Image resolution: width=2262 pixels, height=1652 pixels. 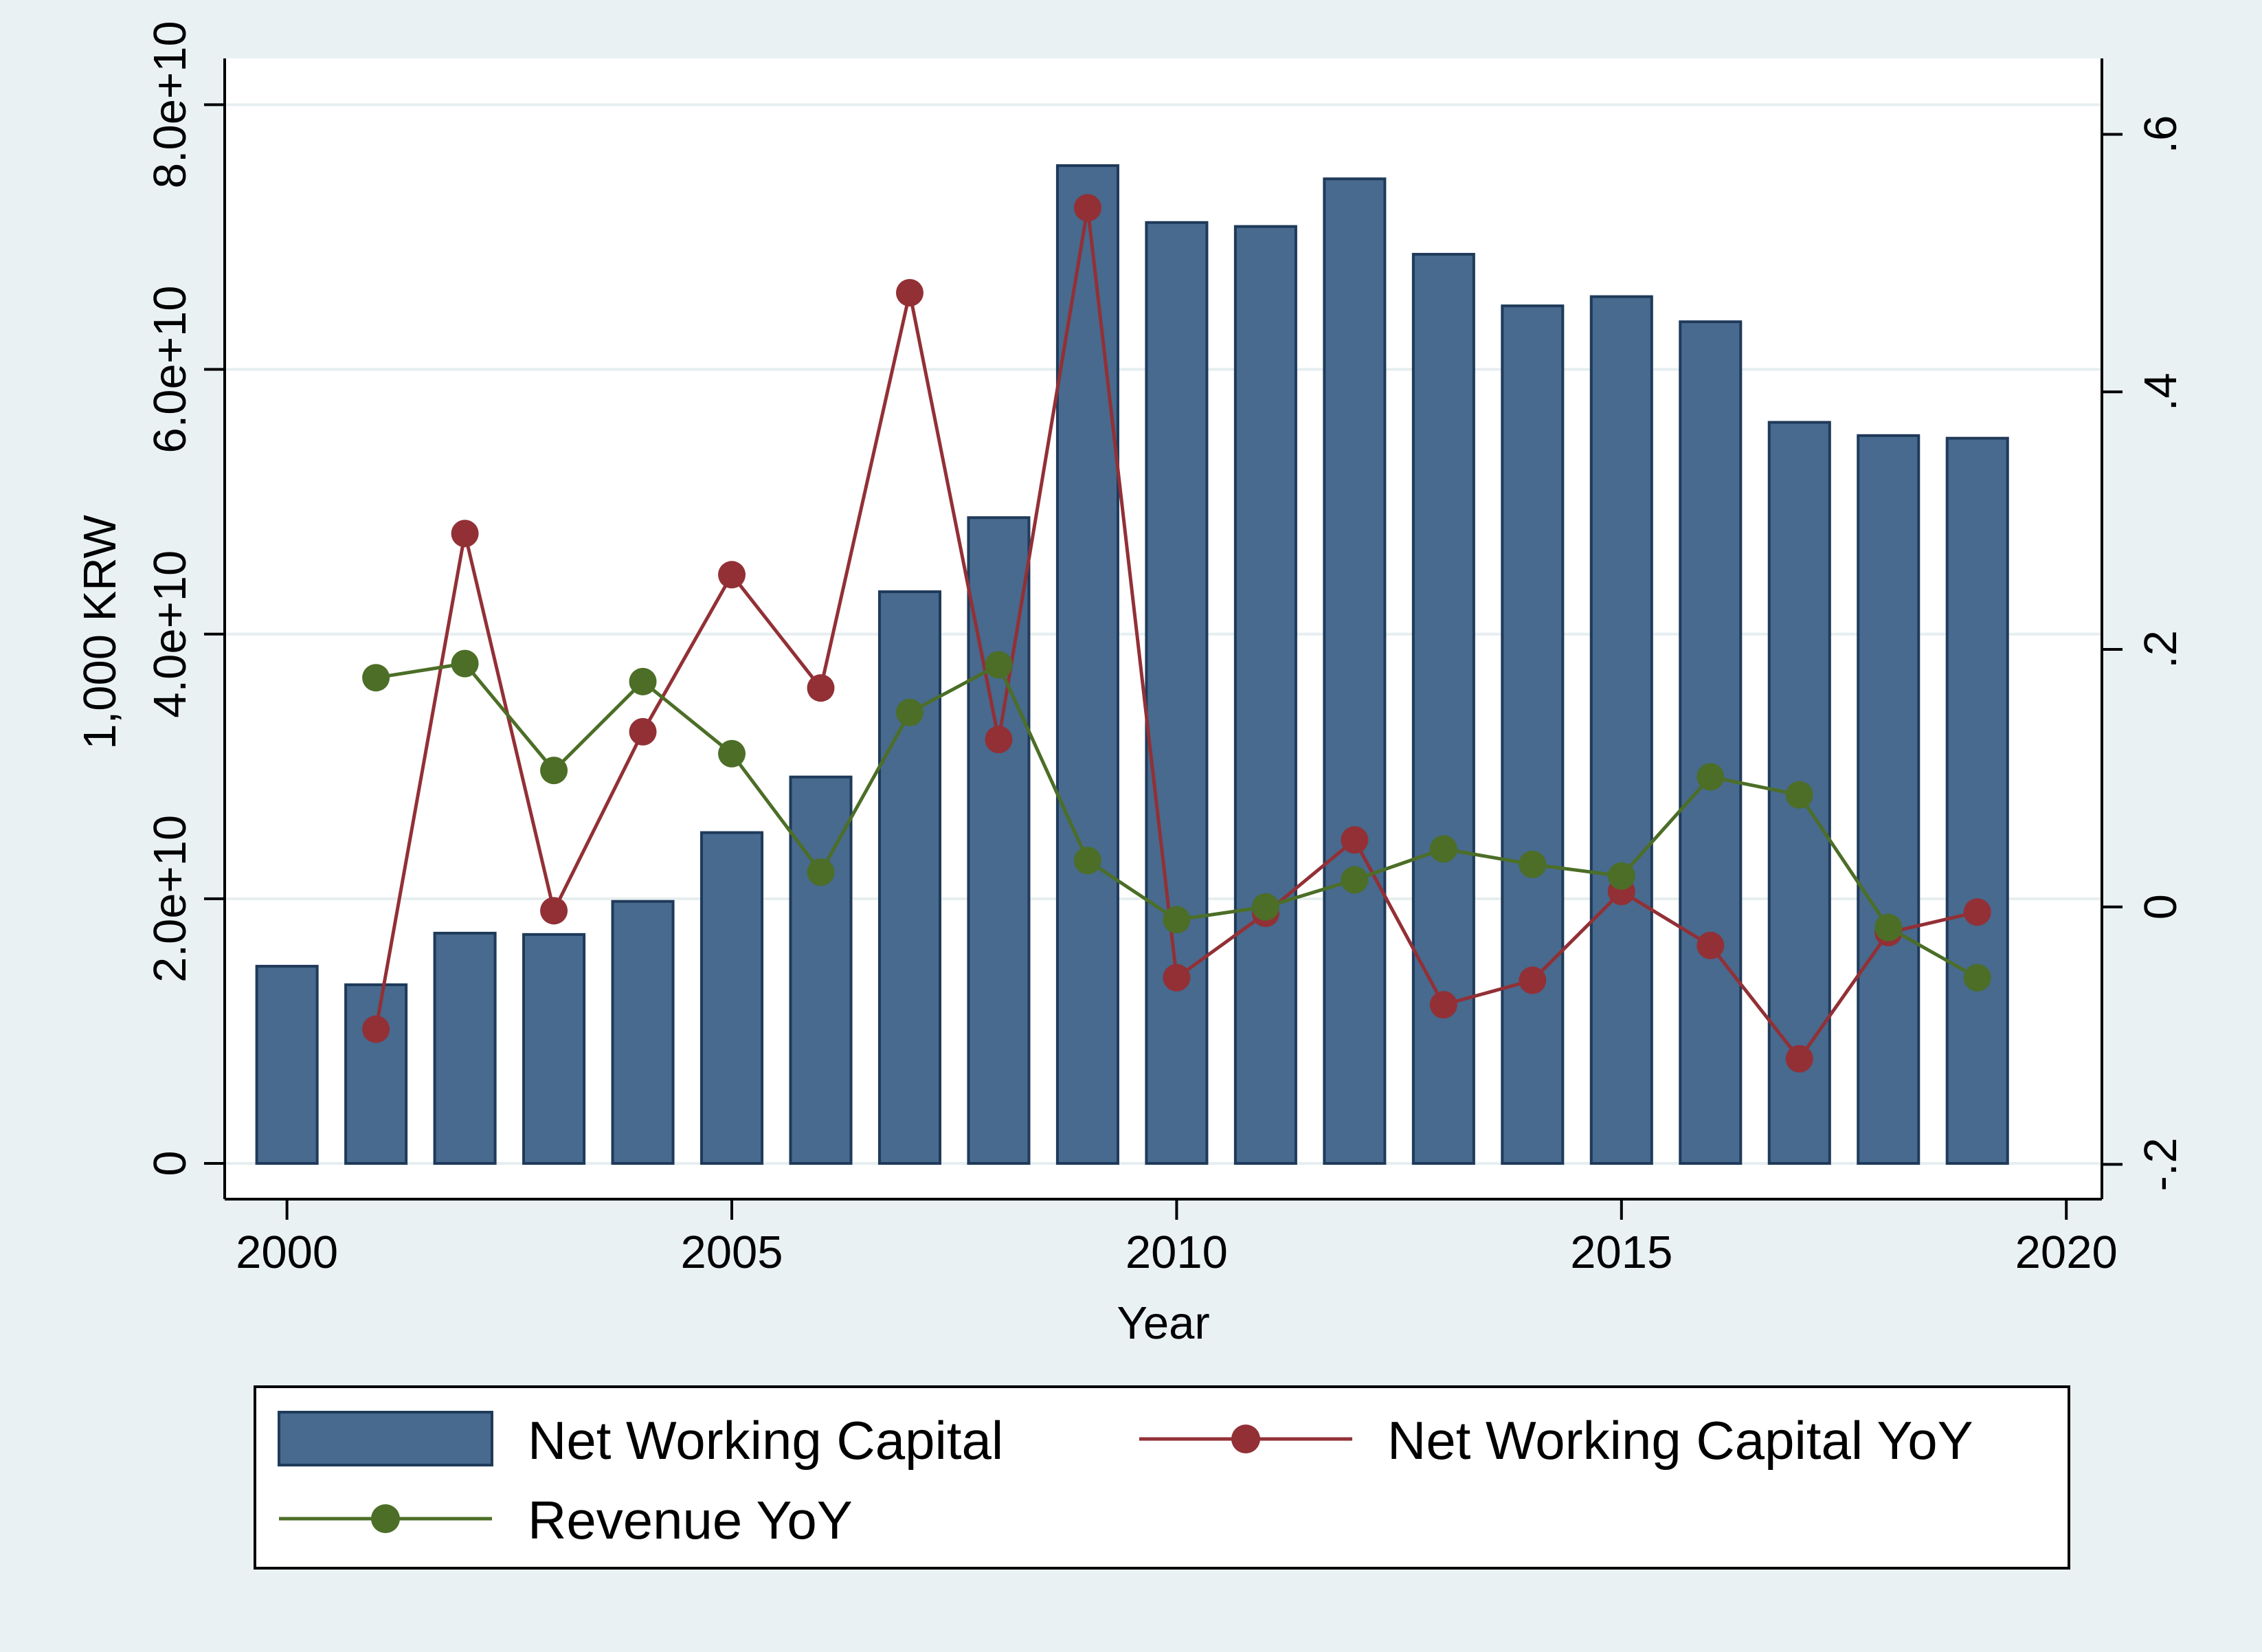 I want to click on legend-marker-revenue-yoy, so click(x=386, y=1518).